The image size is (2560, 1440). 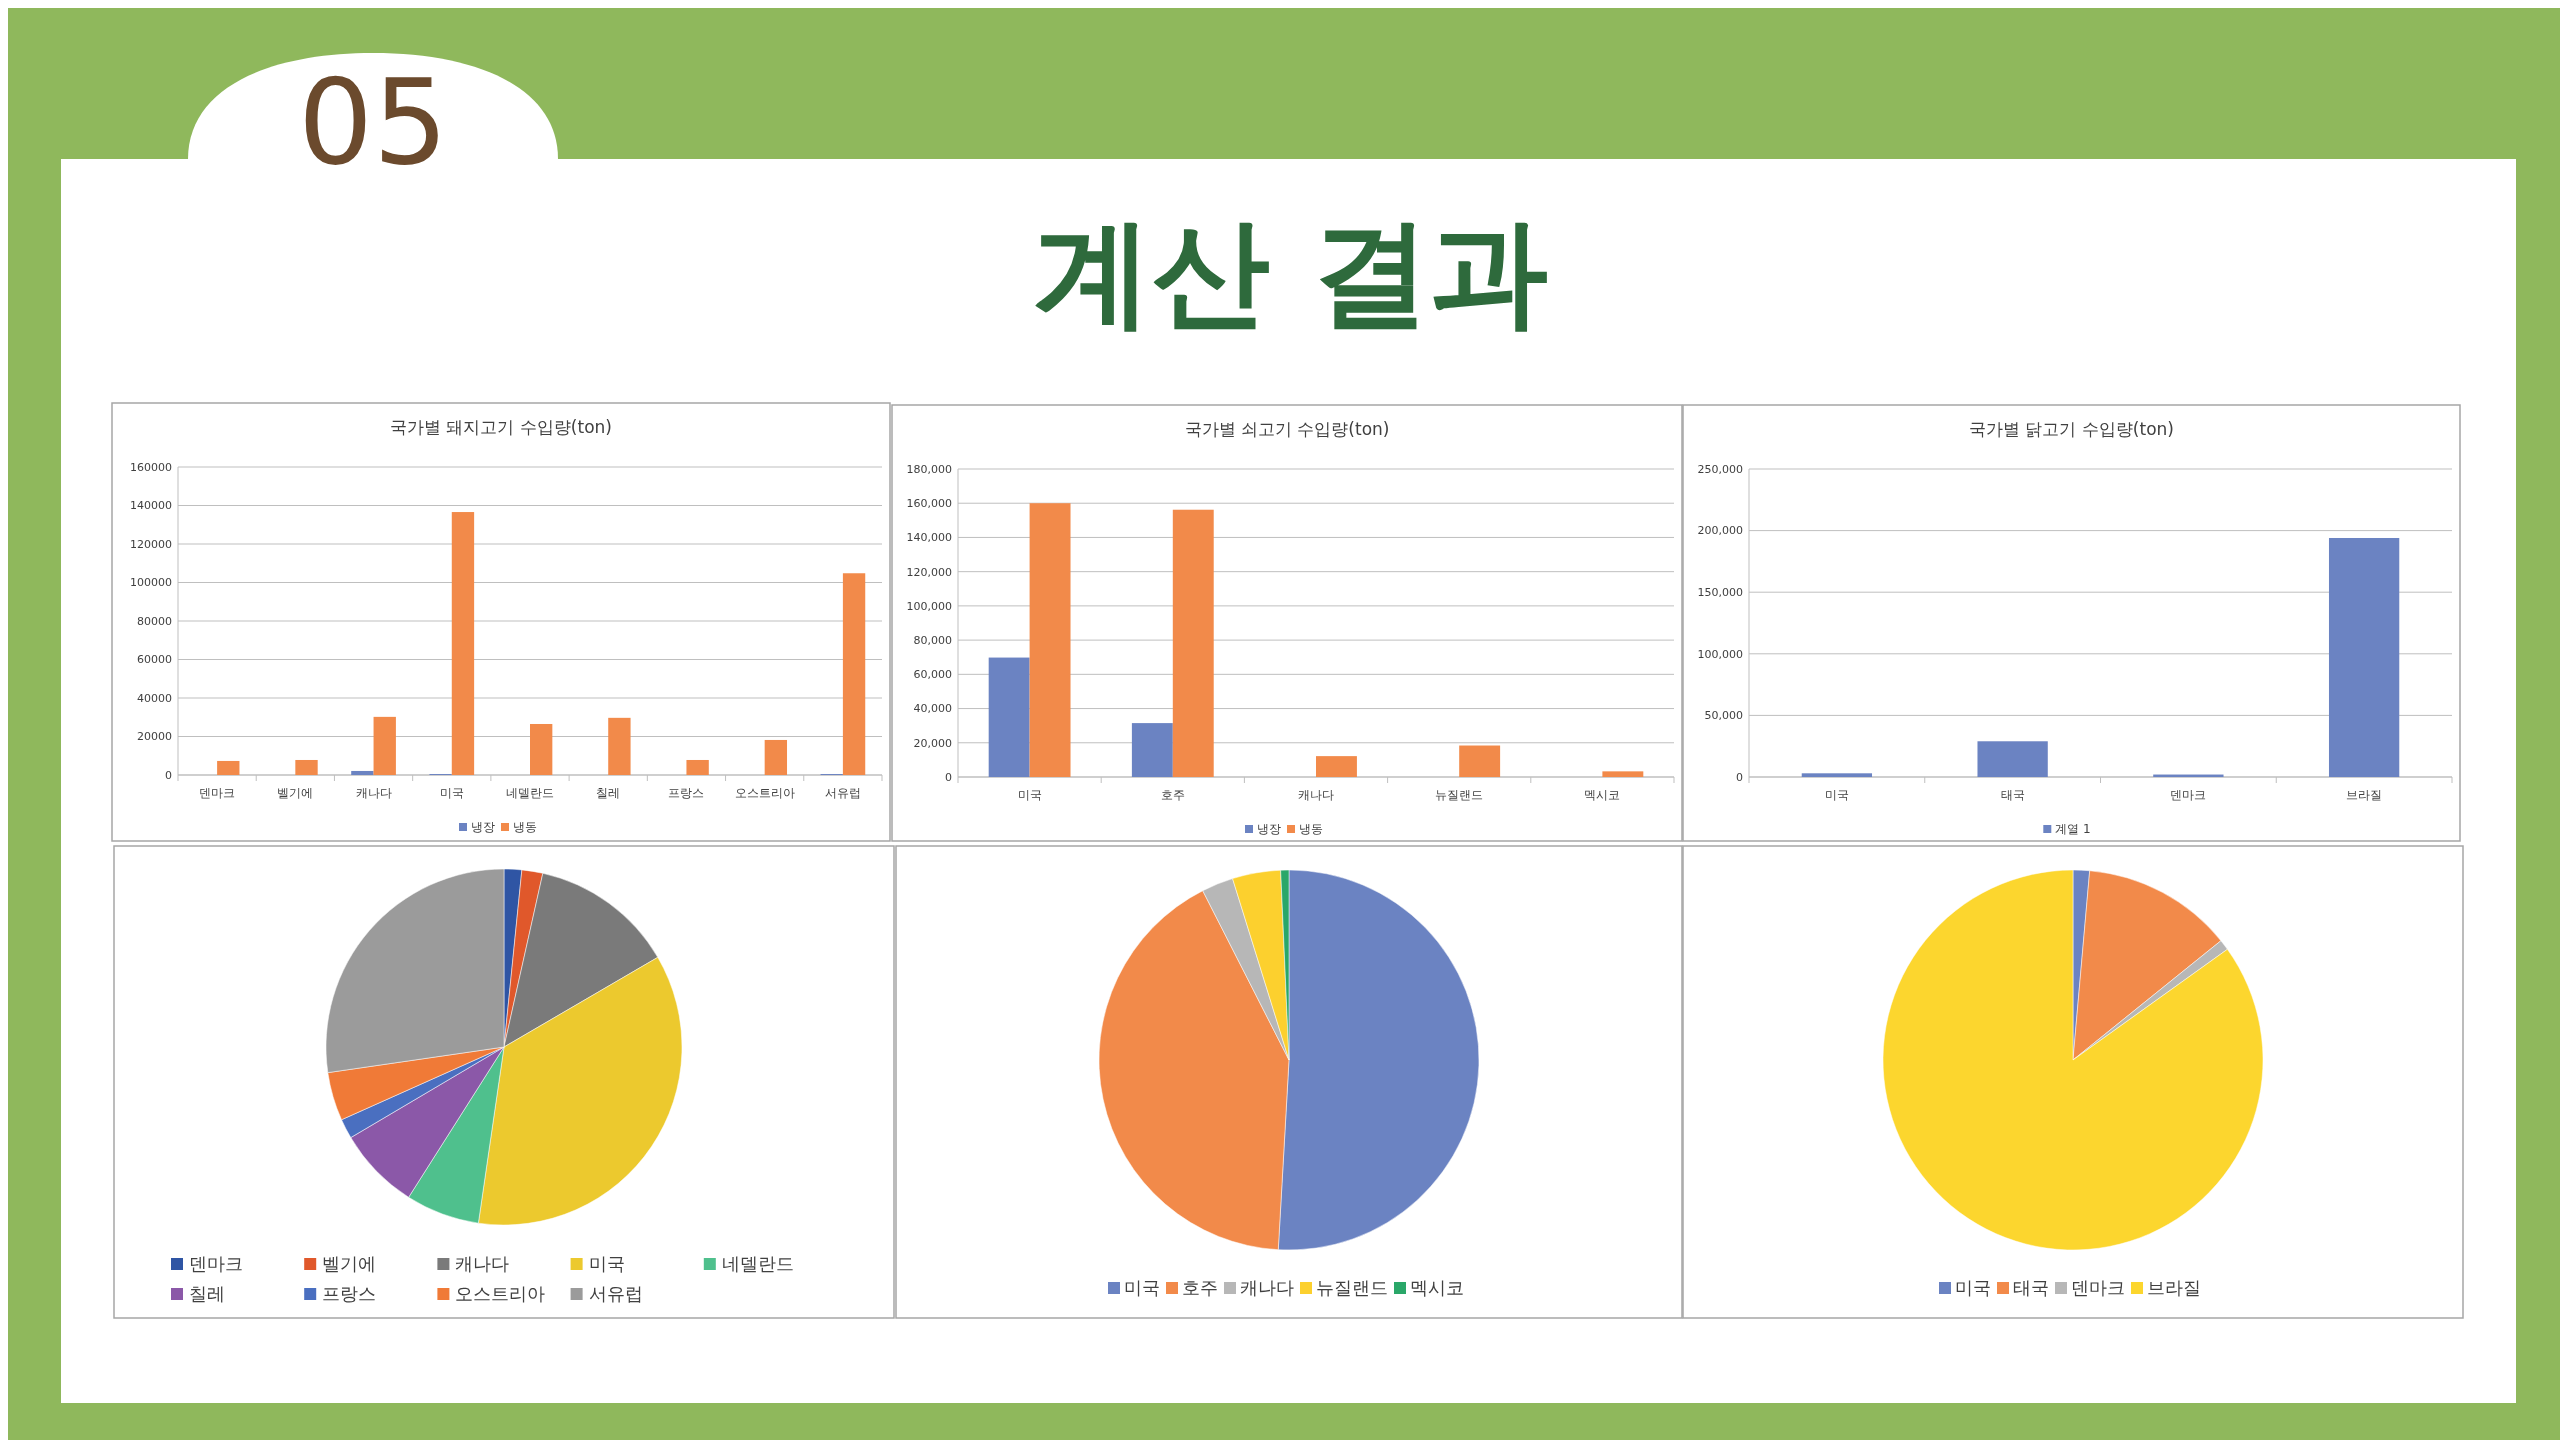 I want to click on legend-label: 멕시코, so click(x=1437, y=1288).